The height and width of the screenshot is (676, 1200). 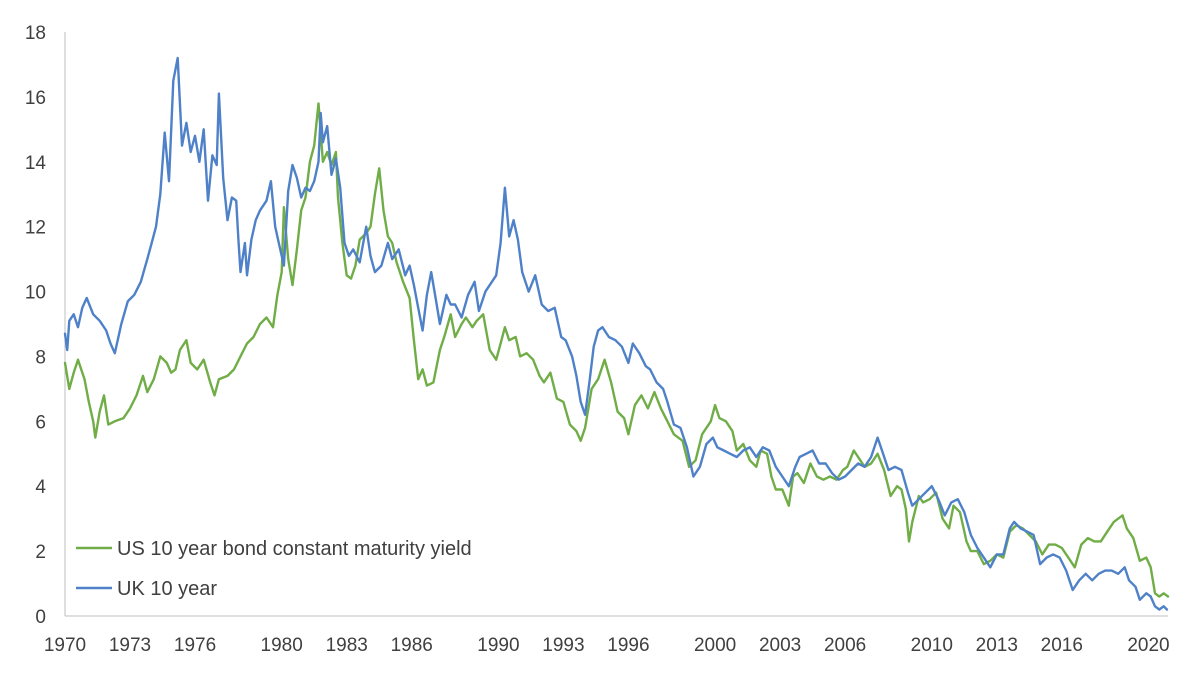 I want to click on x-tick-label: 1993, so click(x=563, y=645).